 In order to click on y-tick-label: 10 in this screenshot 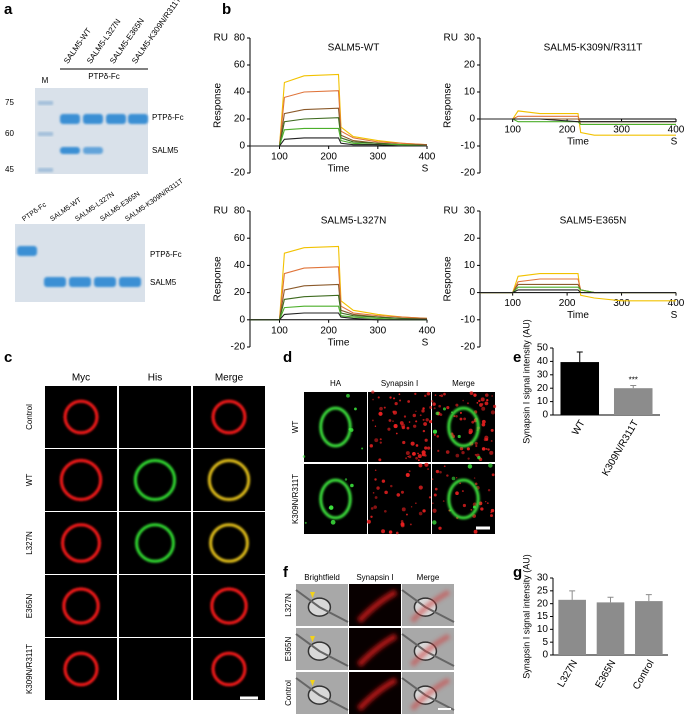, I will do `click(470, 265)`.